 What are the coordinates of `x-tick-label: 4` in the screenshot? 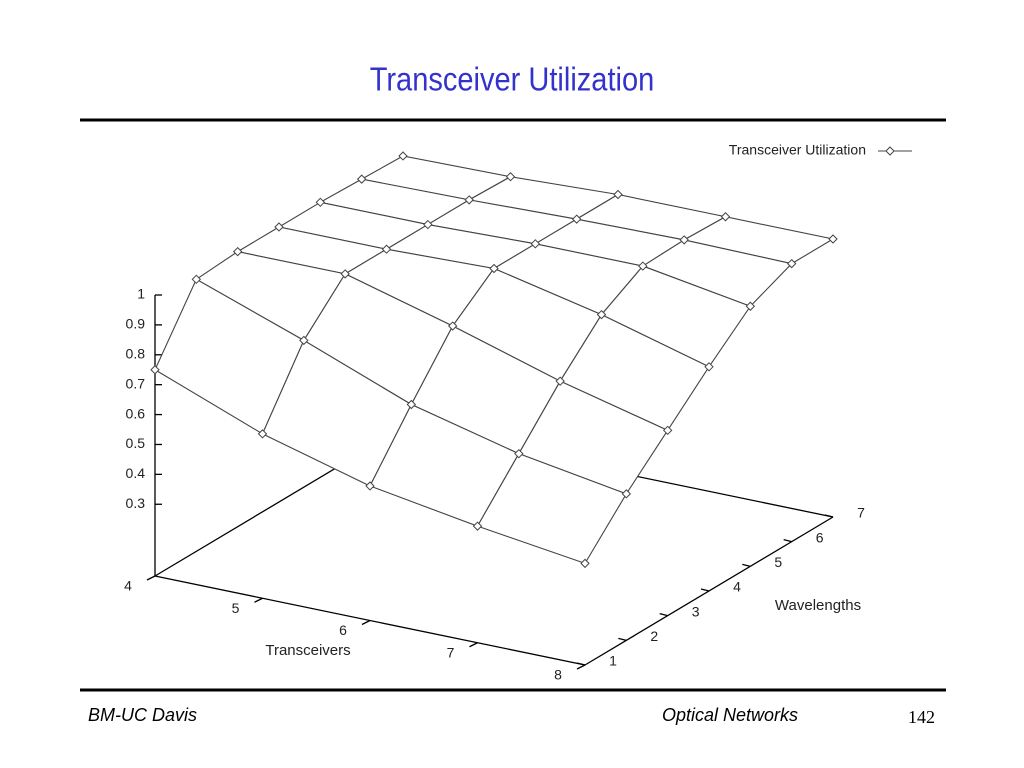 It's located at (128, 586).